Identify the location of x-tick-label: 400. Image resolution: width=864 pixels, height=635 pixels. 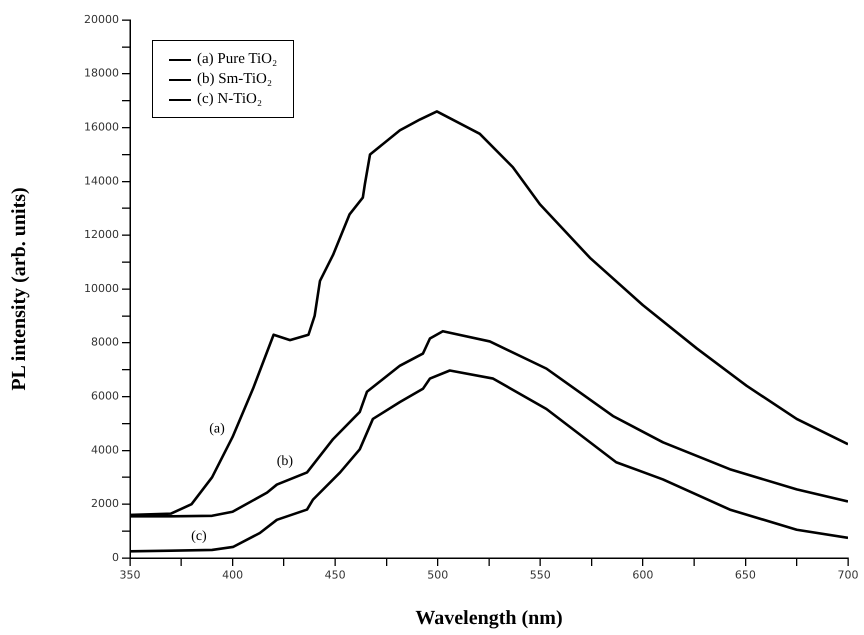
(233, 575).